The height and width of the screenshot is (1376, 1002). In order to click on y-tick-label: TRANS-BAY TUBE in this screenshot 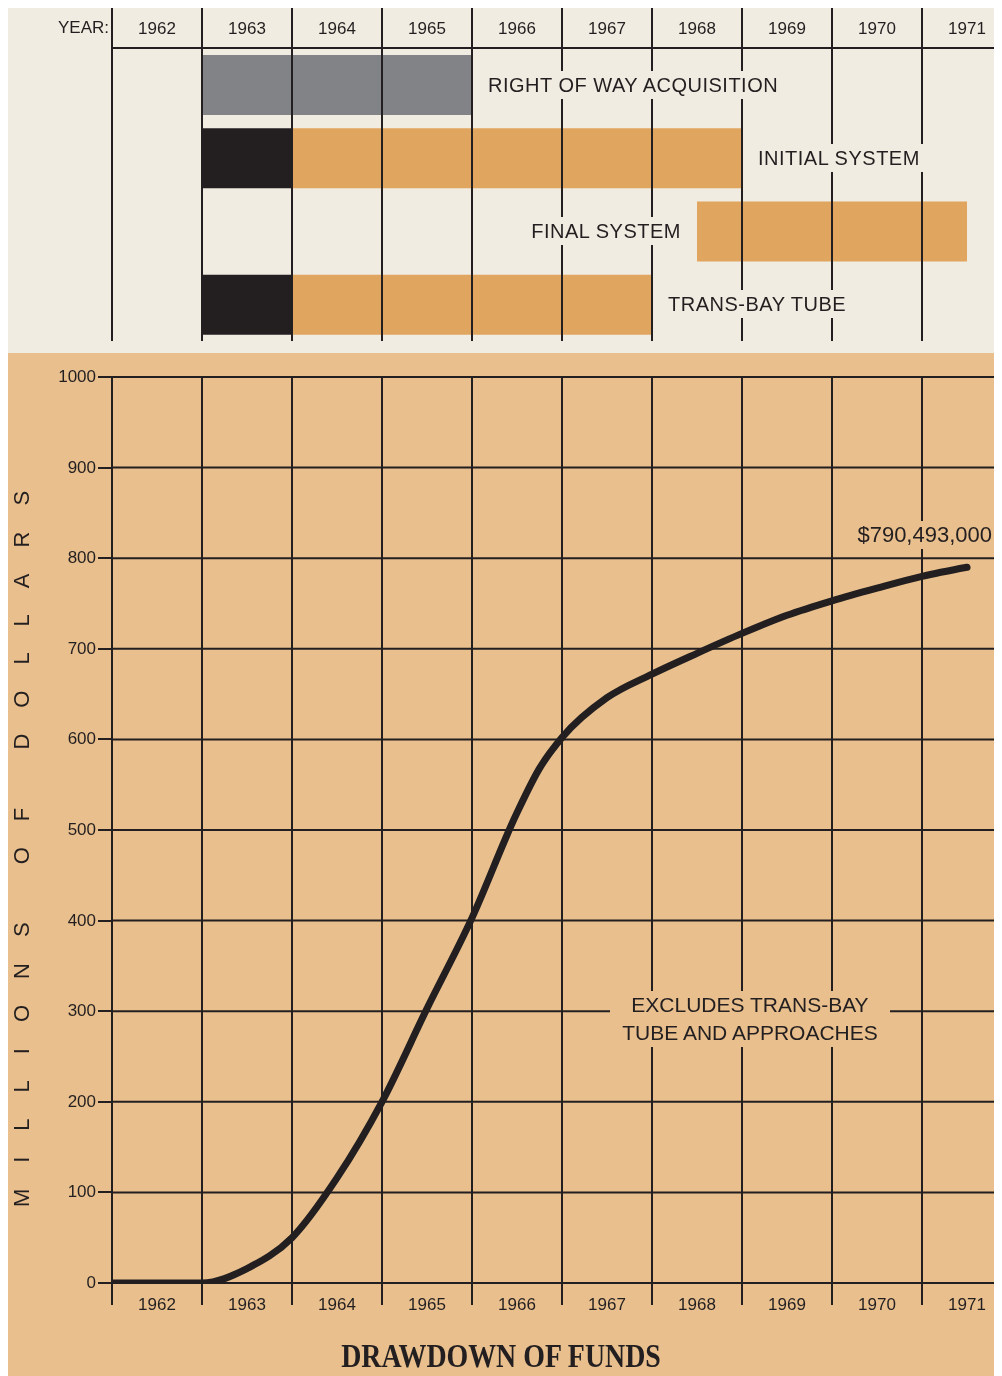, I will do `click(757, 304)`.